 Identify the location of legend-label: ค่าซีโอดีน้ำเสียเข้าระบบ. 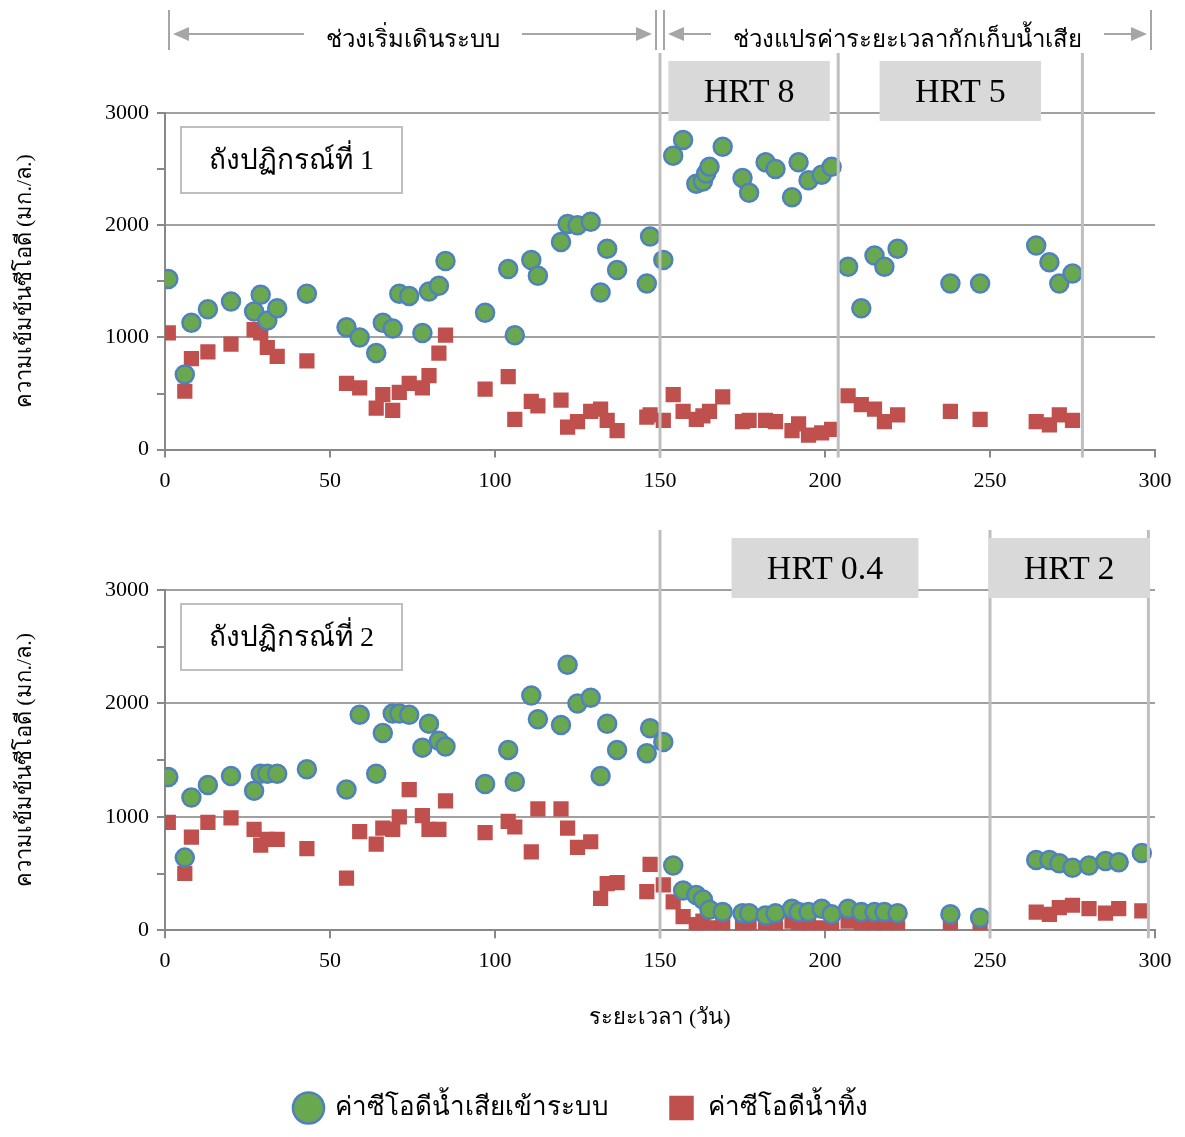
(471, 1103).